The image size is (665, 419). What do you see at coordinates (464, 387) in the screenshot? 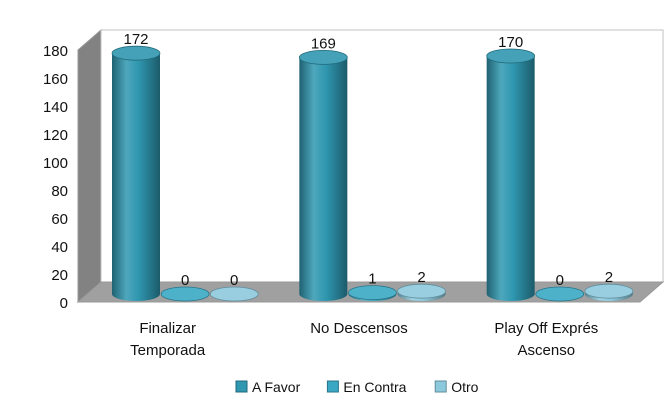
I see `legend-label: Otro` at bounding box center [464, 387].